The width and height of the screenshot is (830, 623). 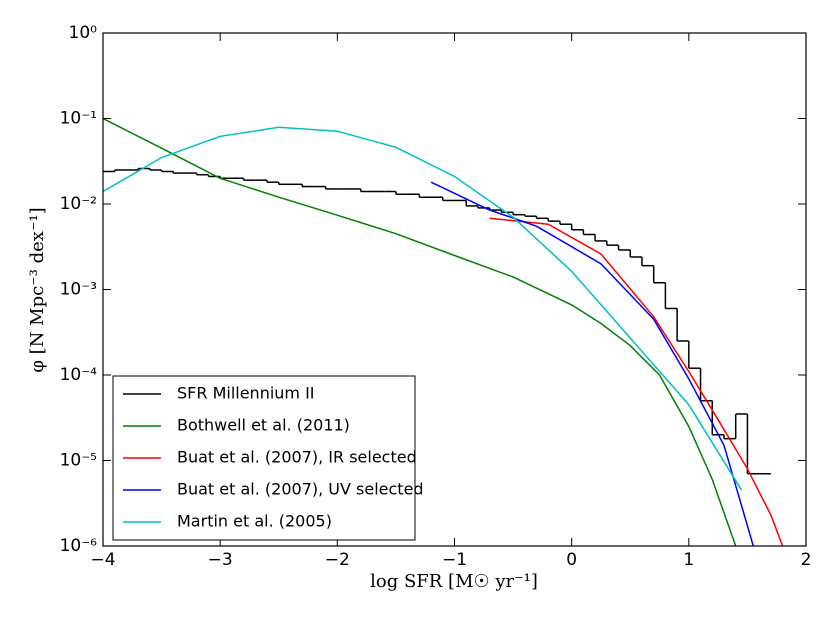 What do you see at coordinates (806, 560) in the screenshot?
I see `x-tick-label: 2` at bounding box center [806, 560].